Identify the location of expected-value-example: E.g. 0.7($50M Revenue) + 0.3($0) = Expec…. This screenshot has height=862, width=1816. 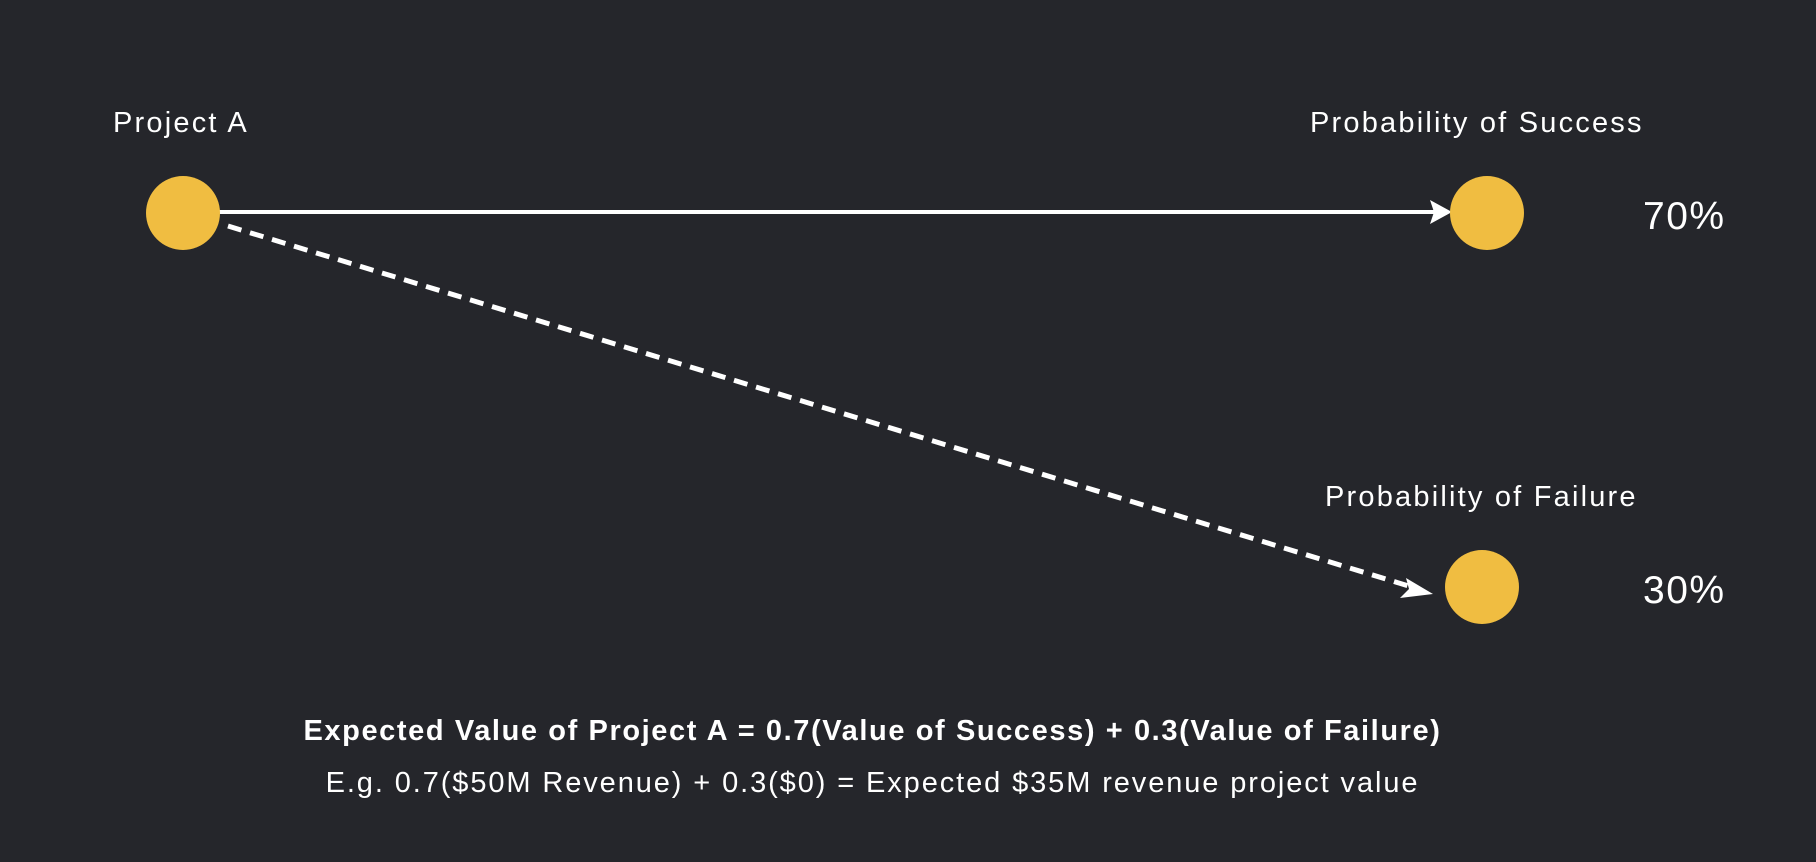
(872, 783).